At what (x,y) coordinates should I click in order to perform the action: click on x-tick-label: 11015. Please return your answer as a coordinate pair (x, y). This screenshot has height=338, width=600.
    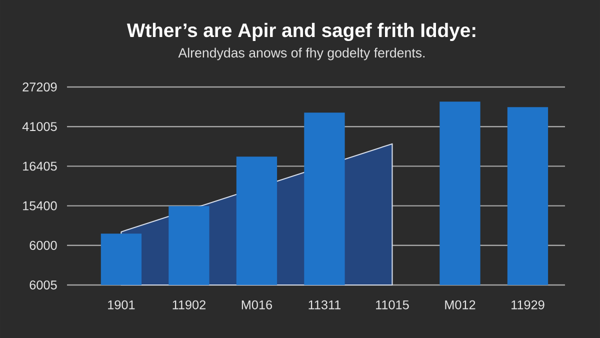
    Looking at the image, I should click on (392, 305).